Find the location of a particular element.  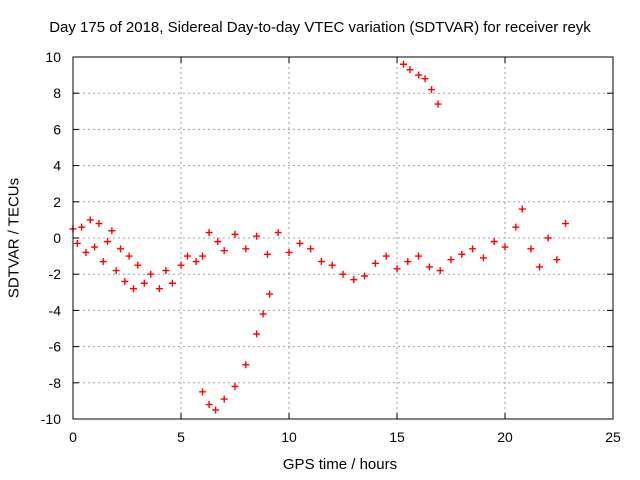

y-tick-label: -2 is located at coordinates (55, 274).